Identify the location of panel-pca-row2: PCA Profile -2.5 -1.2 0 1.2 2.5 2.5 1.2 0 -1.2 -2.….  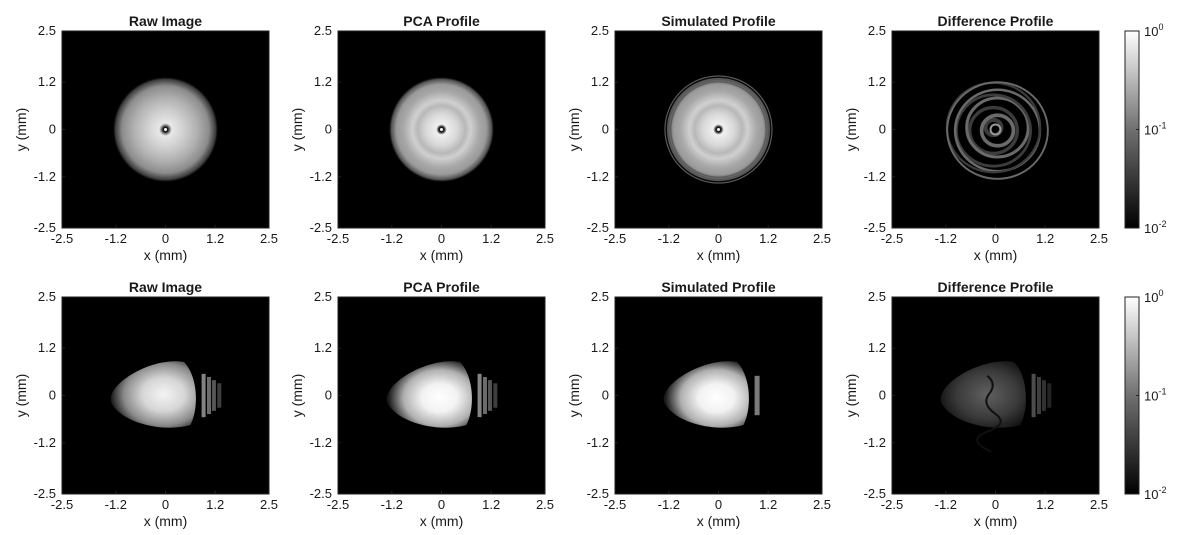
(421, 404).